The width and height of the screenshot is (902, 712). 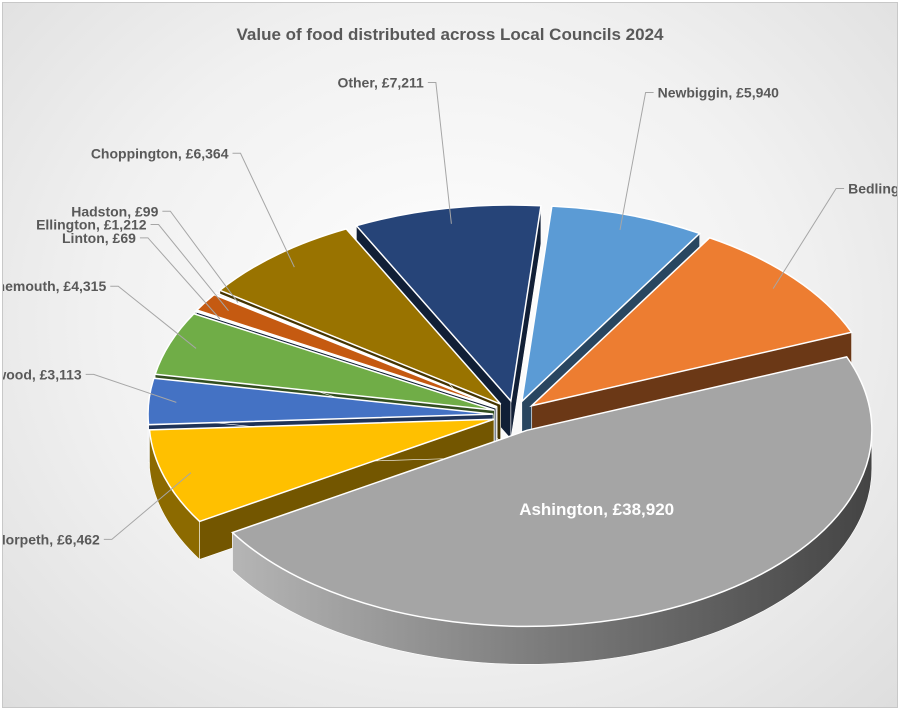 I want to click on leader-ellington, so click(x=189, y=267).